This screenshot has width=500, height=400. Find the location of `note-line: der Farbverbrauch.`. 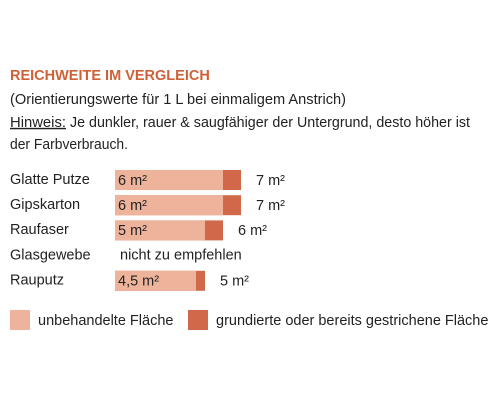

note-line: der Farbverbrauch. is located at coordinates (69, 145).